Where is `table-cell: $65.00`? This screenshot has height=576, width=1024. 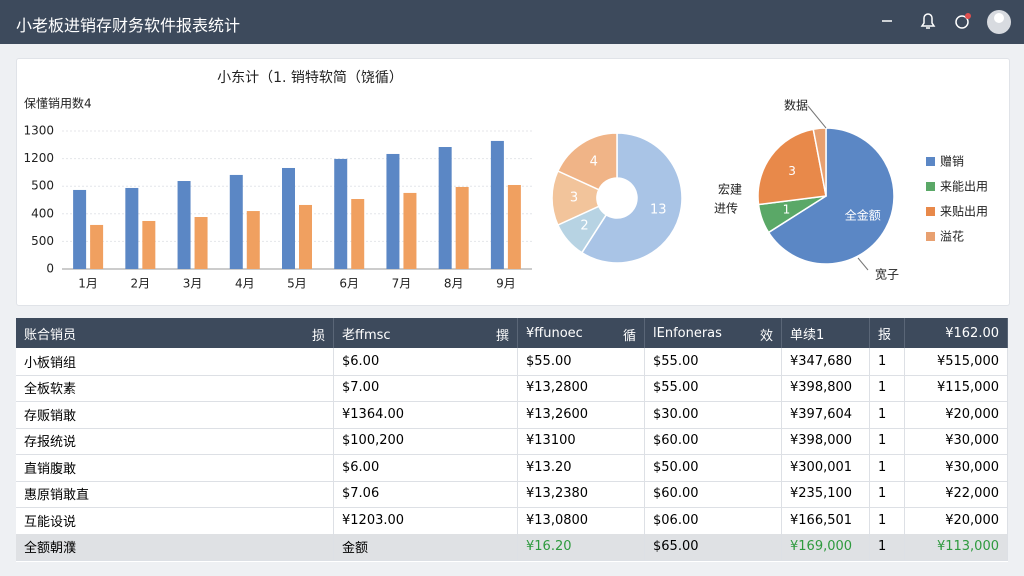 table-cell: $65.00 is located at coordinates (713, 546).